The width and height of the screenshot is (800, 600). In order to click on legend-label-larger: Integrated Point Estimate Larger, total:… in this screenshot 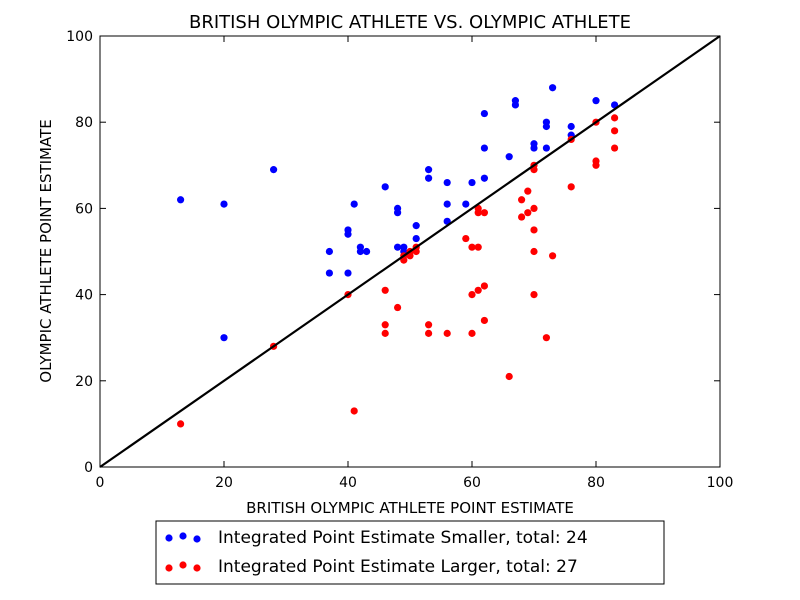, I will do `click(398, 567)`.